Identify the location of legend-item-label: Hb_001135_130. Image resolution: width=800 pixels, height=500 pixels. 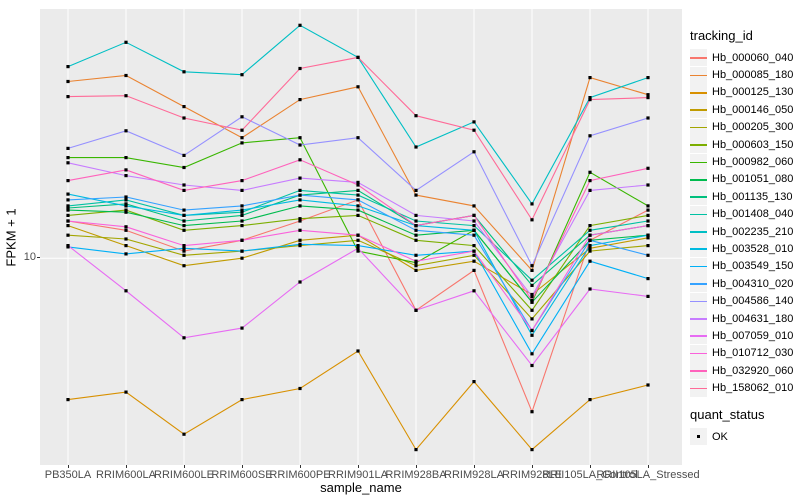
(752, 196).